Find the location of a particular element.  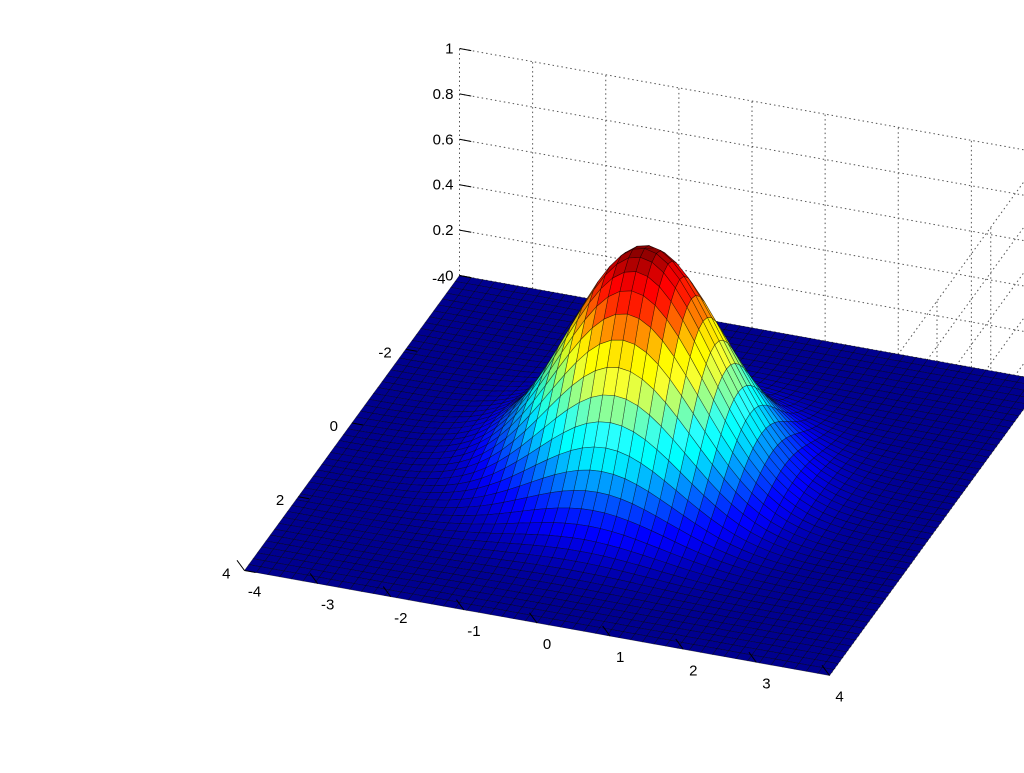

x-tick-label: -4 is located at coordinates (254, 592).